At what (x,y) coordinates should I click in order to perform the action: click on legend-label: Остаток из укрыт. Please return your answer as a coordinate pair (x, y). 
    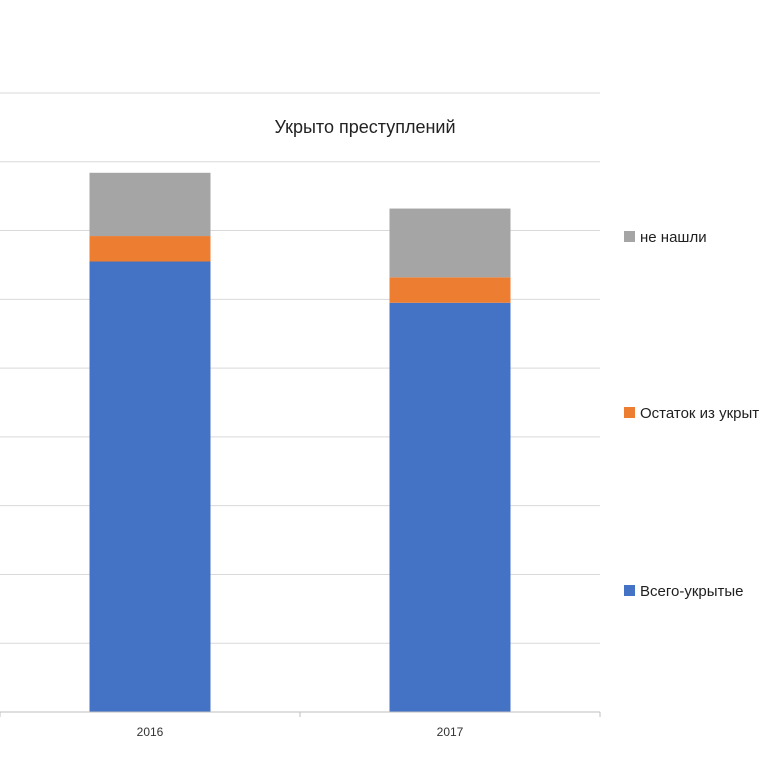
    Looking at the image, I should click on (699, 413).